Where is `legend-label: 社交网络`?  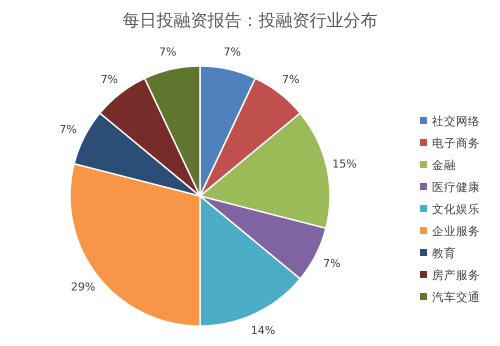
legend-label: 社交网络 is located at coordinates (456, 121).